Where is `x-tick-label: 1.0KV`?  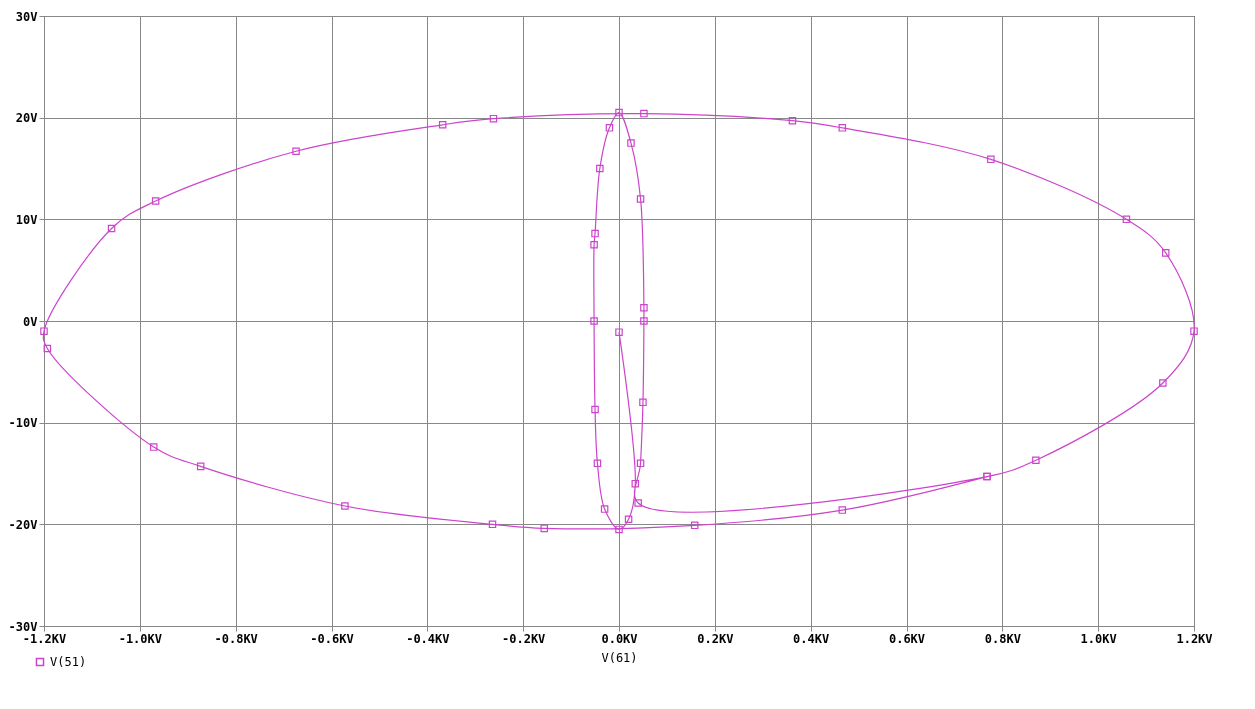 x-tick-label: 1.0KV is located at coordinates (1098, 638).